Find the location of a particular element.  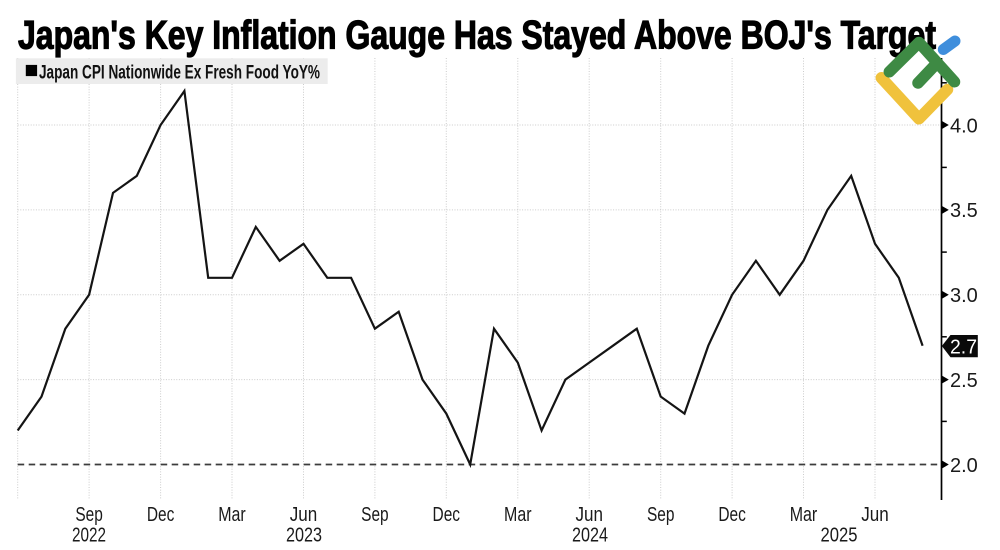

svg-text: 3.5 is located at coordinates (964, 211).